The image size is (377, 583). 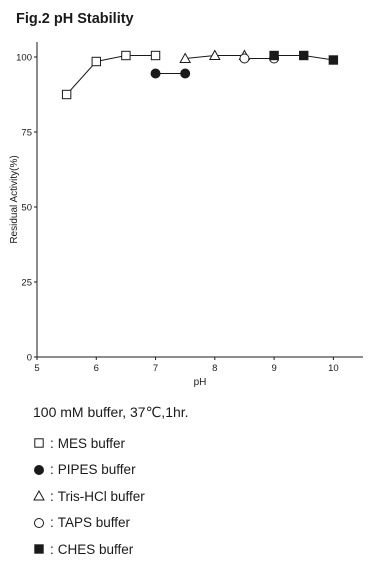 What do you see at coordinates (91, 443) in the screenshot?
I see `legend-label: MES buffer` at bounding box center [91, 443].